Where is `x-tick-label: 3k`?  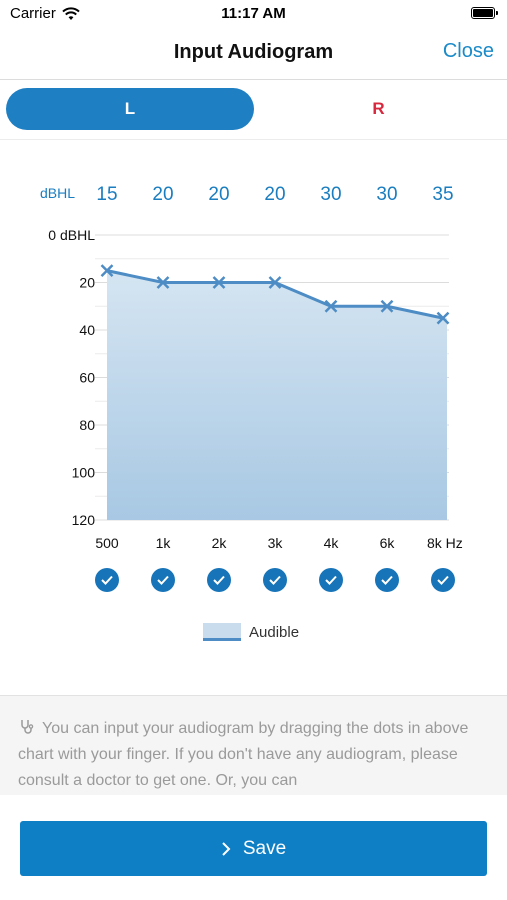 x-tick-label: 3k is located at coordinates (276, 543).